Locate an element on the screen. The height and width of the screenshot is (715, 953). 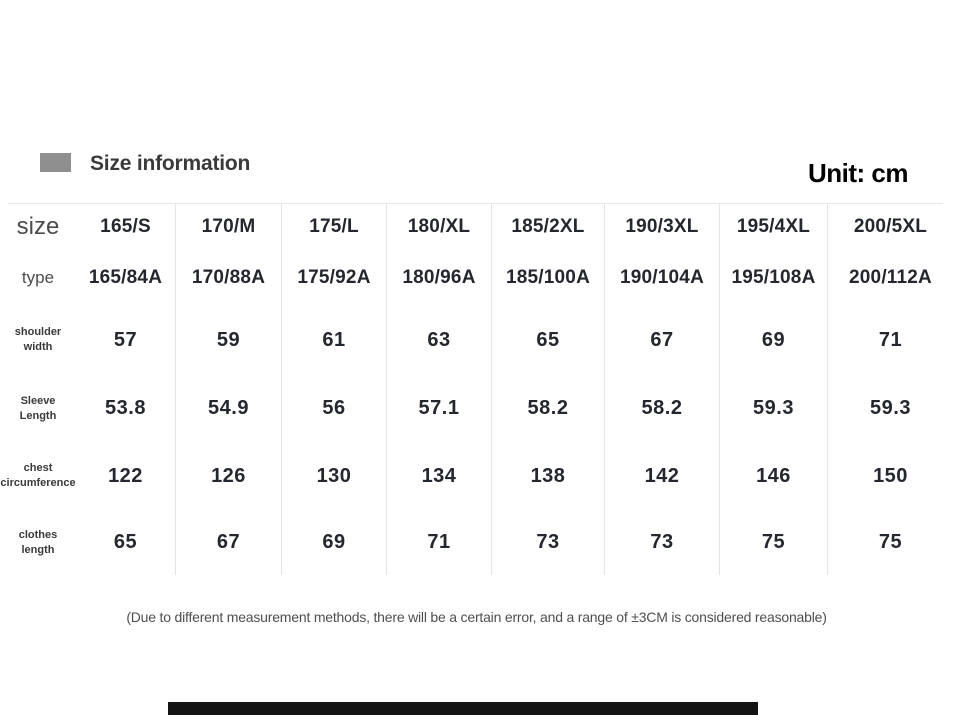
row-label-size: size is located at coordinates (38, 226).